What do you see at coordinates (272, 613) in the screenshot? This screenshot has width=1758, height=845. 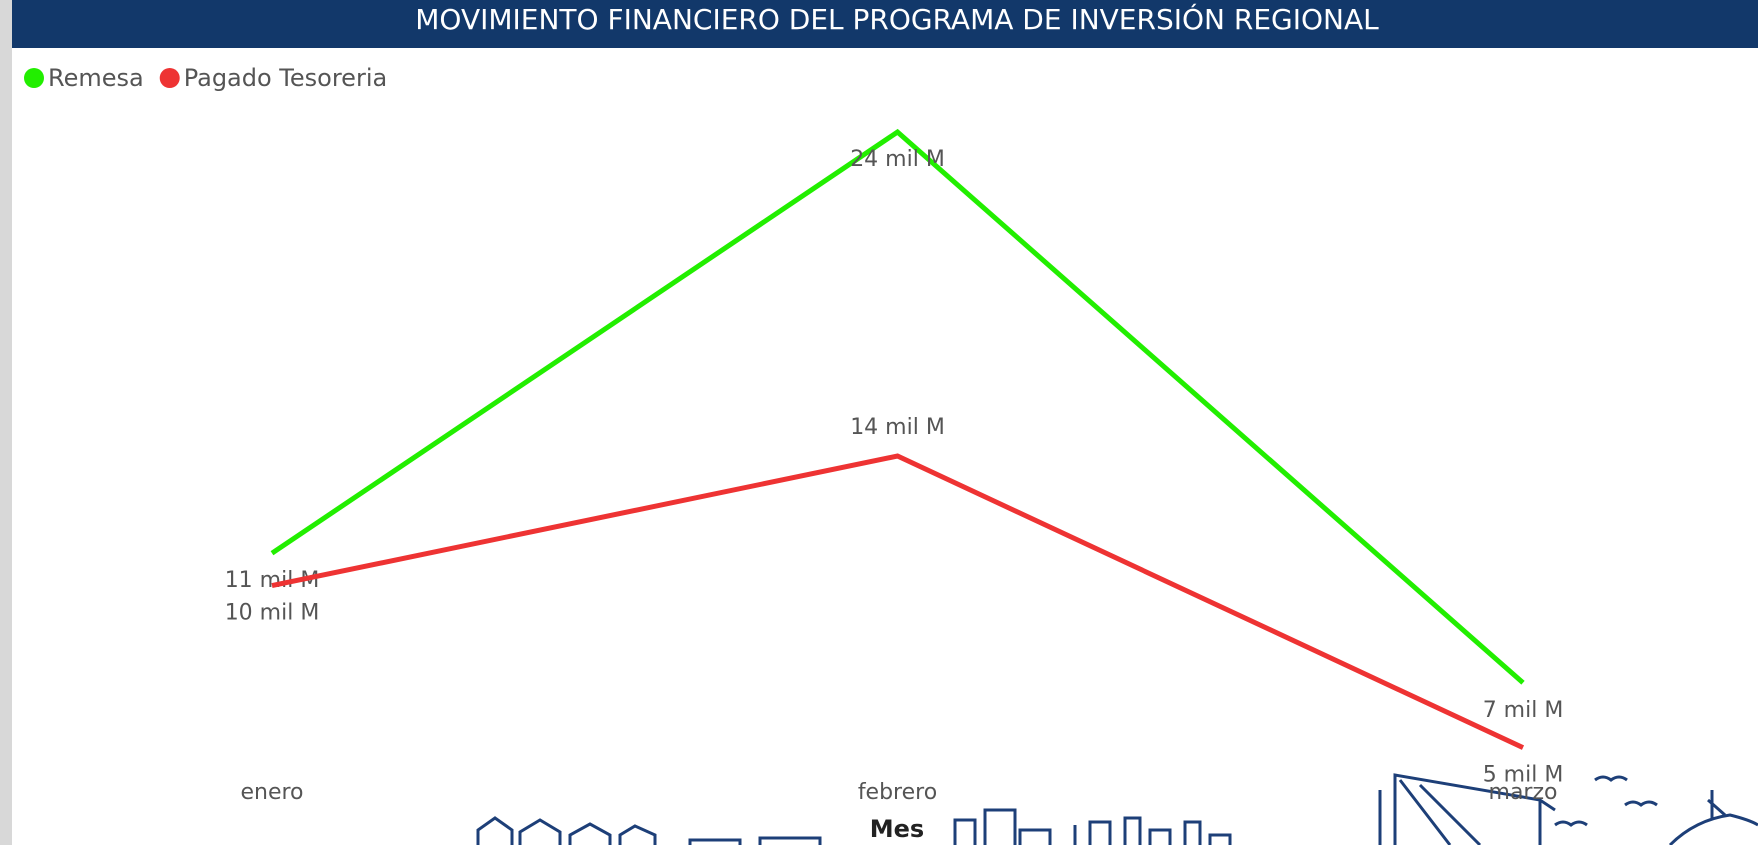 I see `data-label: 10 mil M` at bounding box center [272, 613].